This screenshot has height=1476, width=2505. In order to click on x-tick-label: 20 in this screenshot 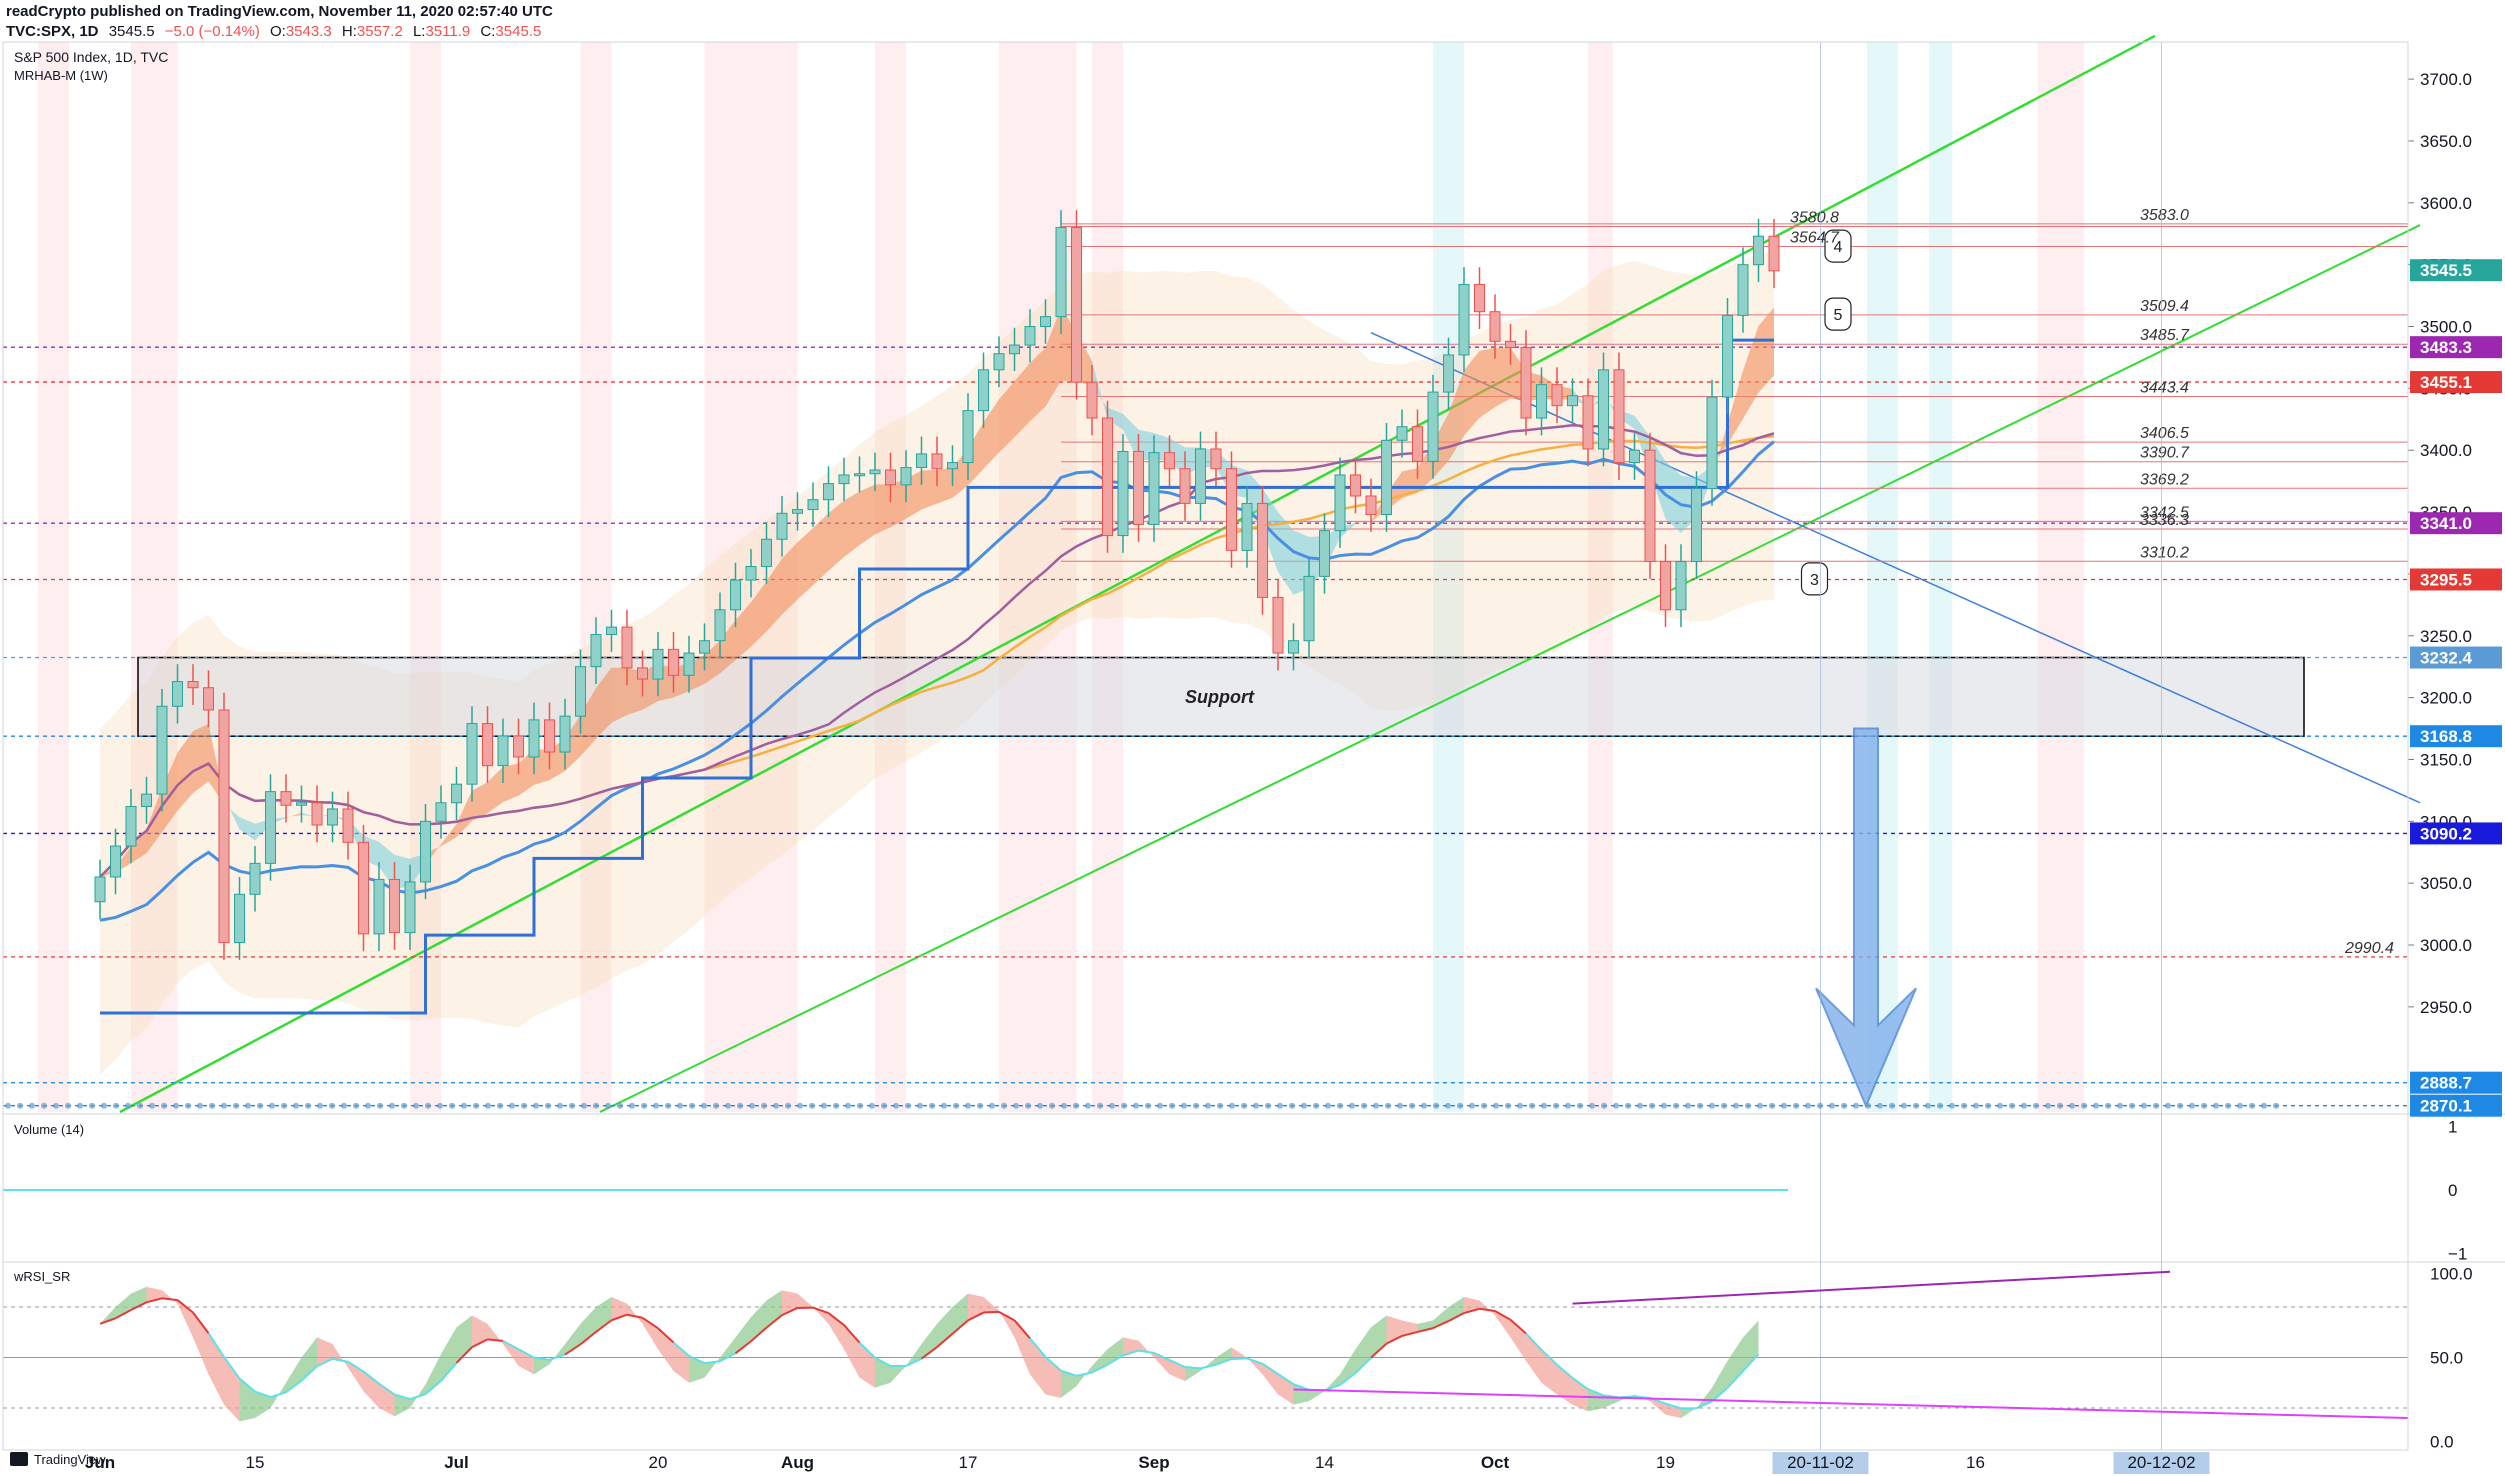, I will do `click(658, 1462)`.